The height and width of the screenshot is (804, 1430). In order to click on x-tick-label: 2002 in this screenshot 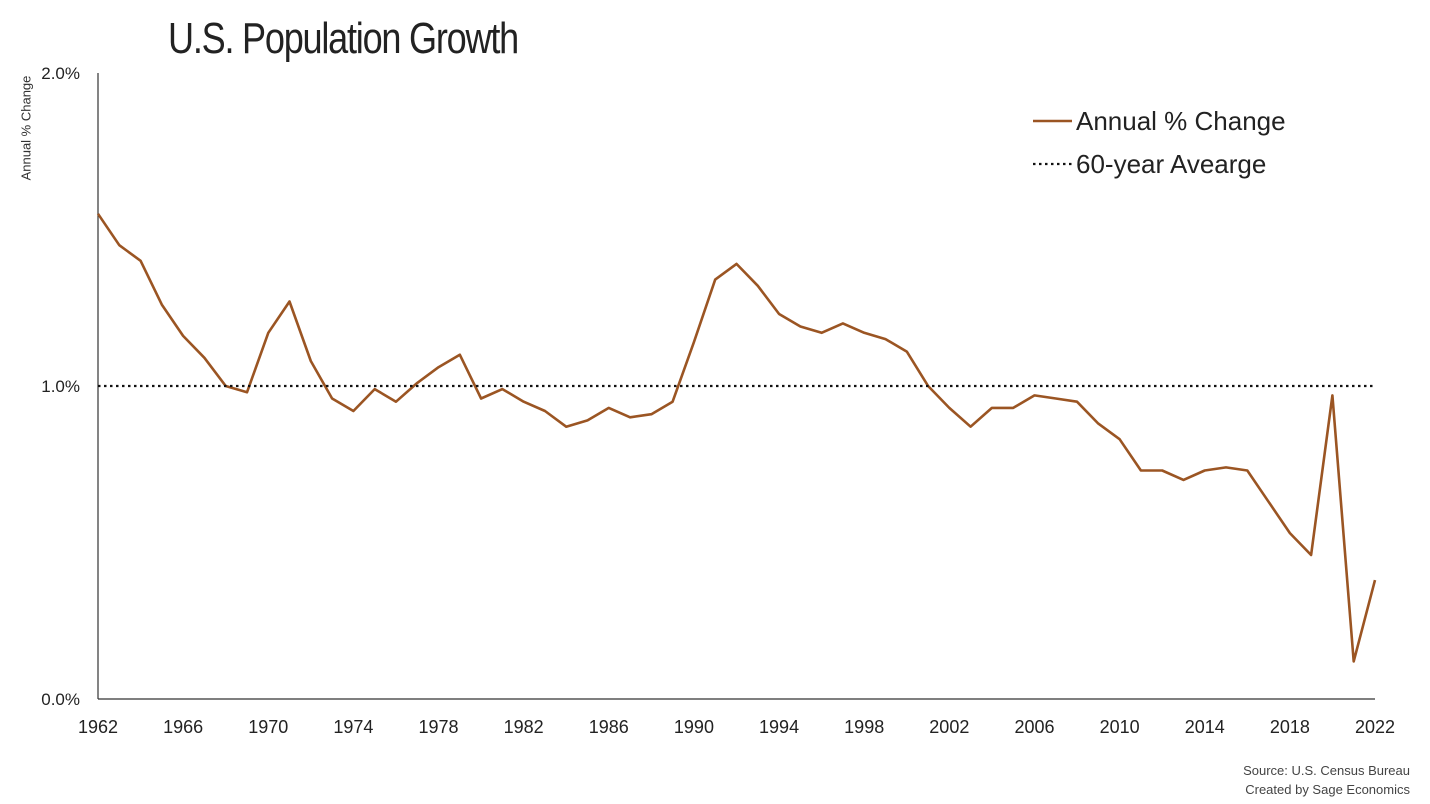, I will do `click(949, 727)`.